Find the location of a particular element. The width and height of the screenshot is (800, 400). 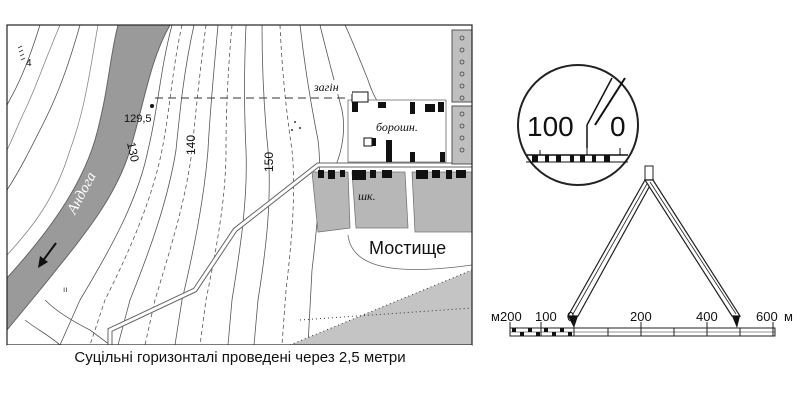

scale-tick-label: 400 is located at coordinates (707, 316).